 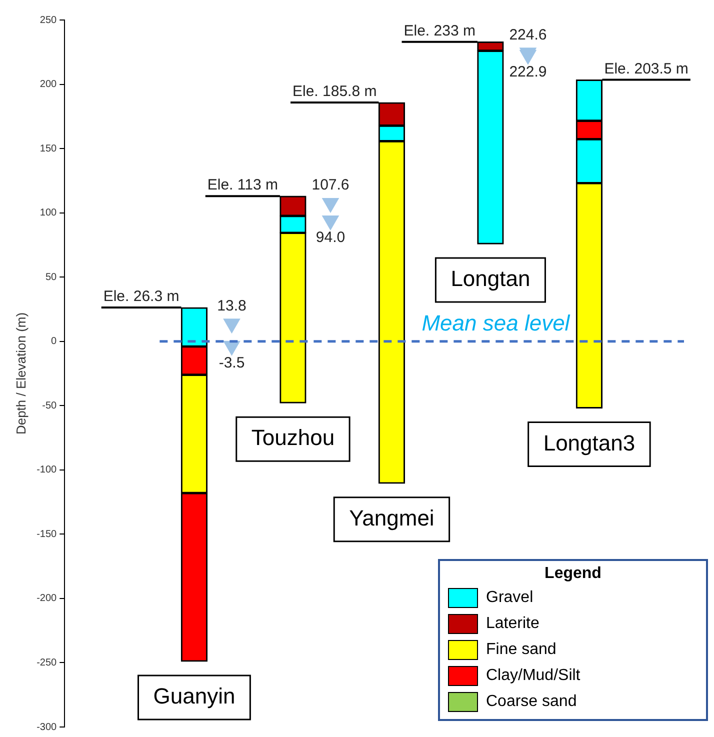 I want to click on legend-label: Clay/Mud/Silt, so click(x=533, y=676).